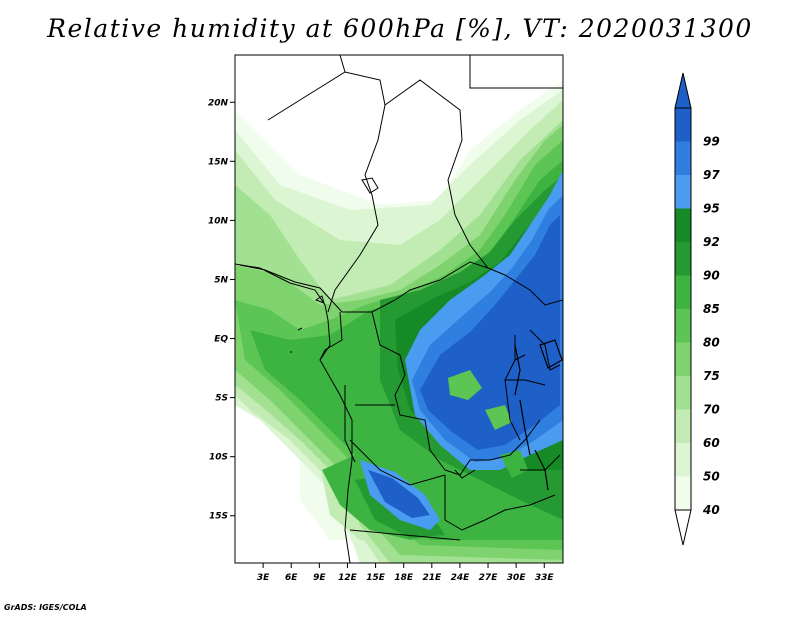 The image size is (800, 618). I want to click on lon-tick-label: 18E, so click(404, 578).